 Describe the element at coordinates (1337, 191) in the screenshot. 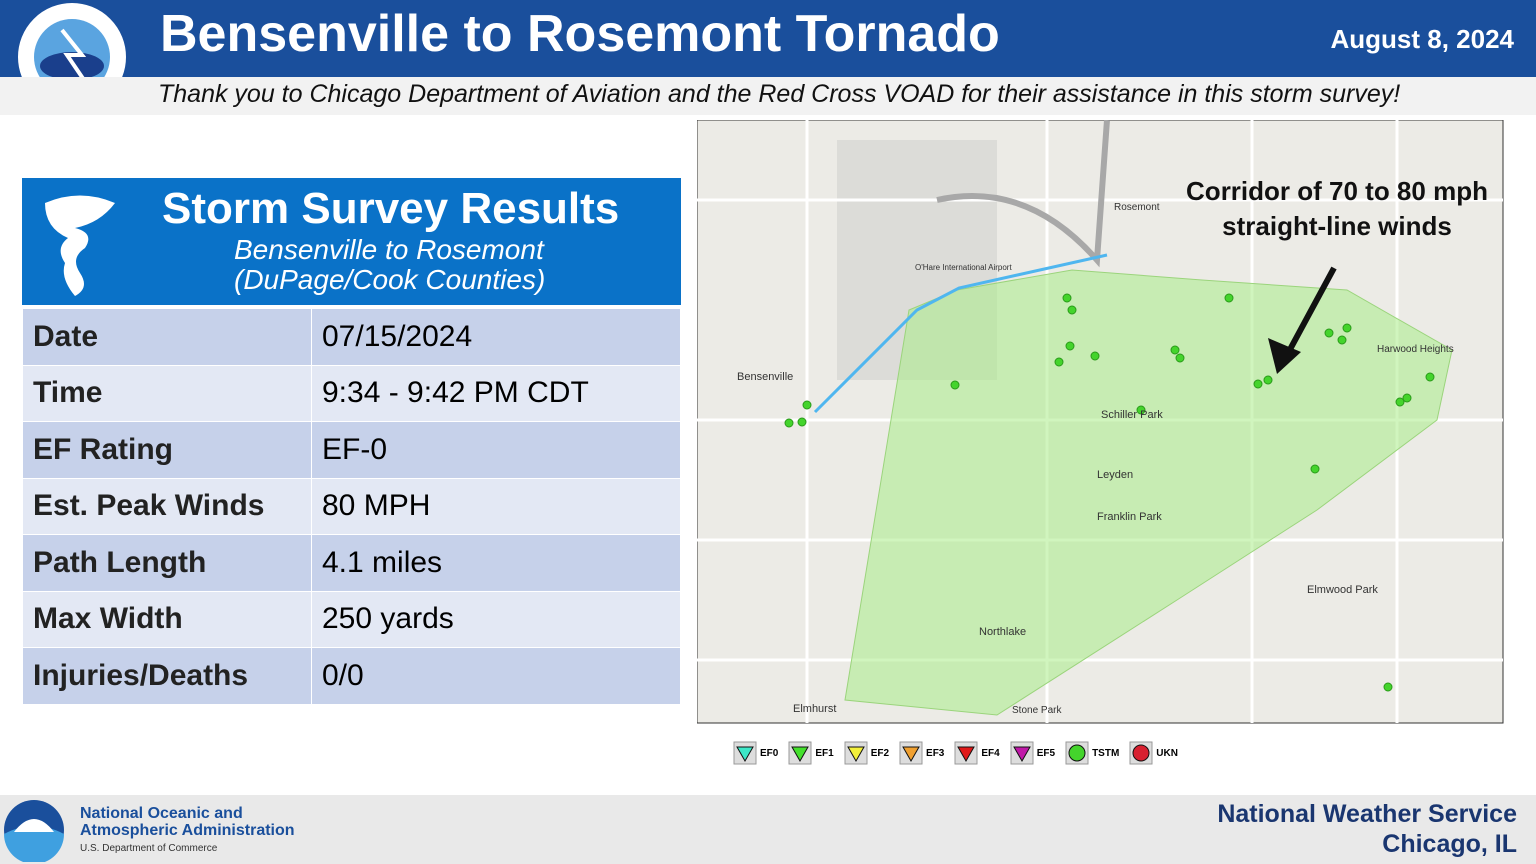

I see `map-annotation: Corridor of 70 to 80 mph` at that location.